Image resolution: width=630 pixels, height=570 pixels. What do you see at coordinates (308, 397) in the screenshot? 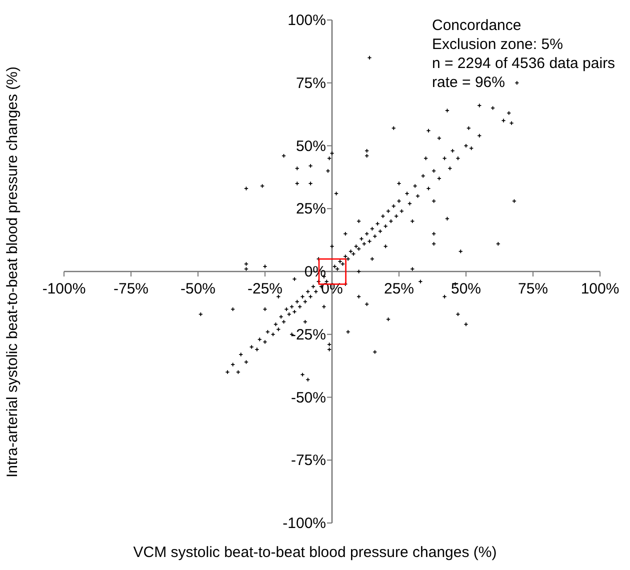
I see `y-tick-label: -50%` at bounding box center [308, 397].